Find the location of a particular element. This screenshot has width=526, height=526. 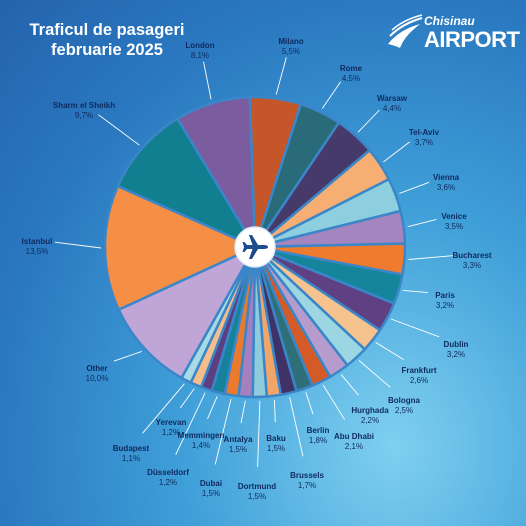

slice-value-sharm-el-sheikh: 9,7% is located at coordinates (84, 115).